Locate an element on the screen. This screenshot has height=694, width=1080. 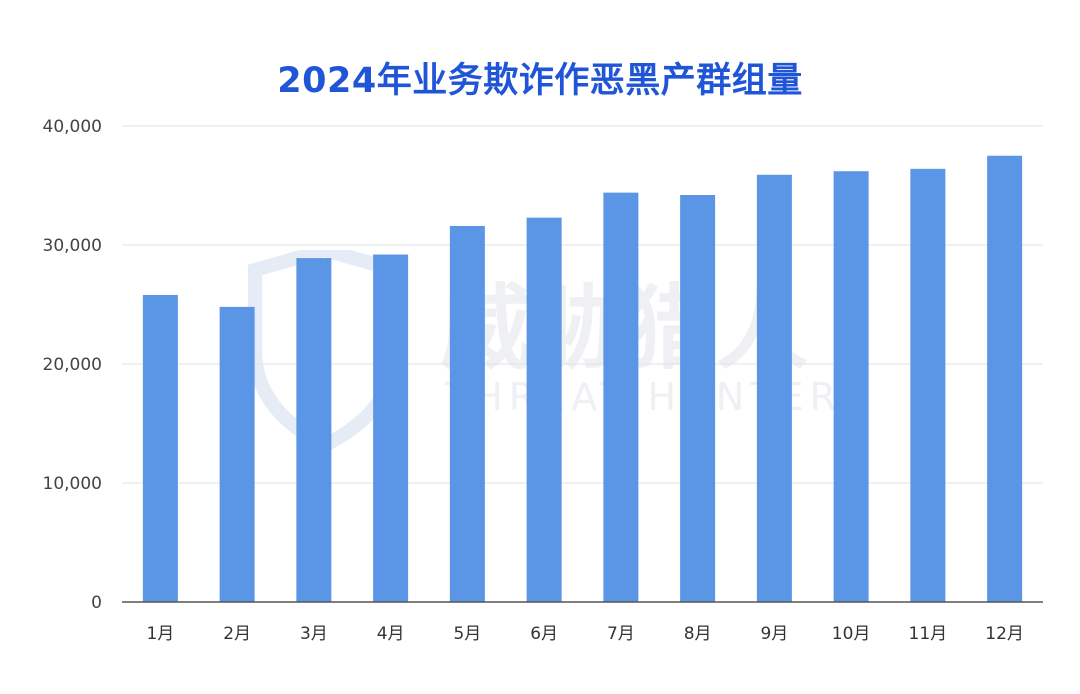
x-tick-label: 8月 is located at coordinates (698, 634).